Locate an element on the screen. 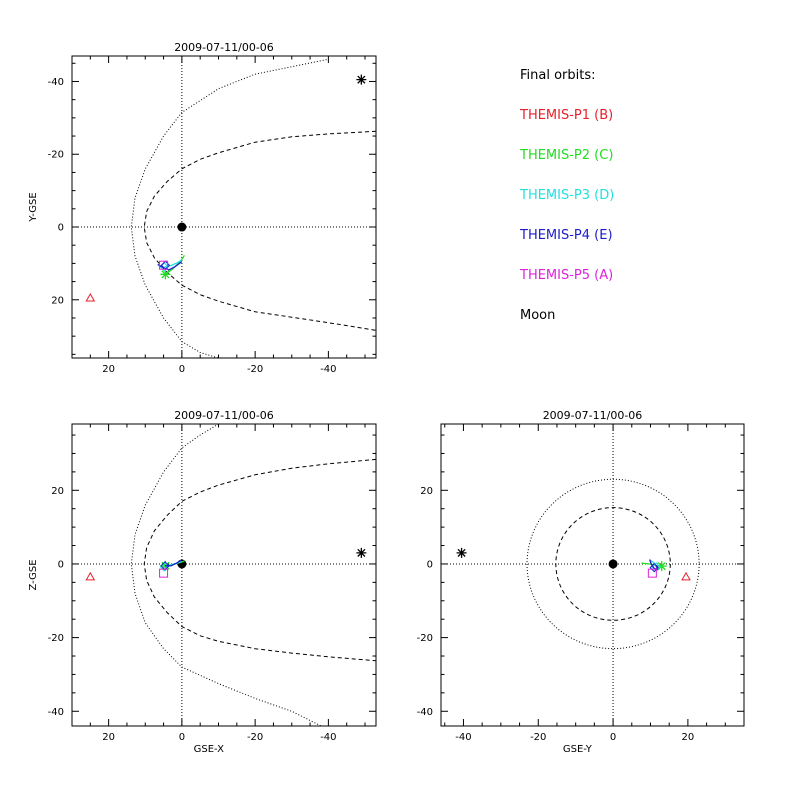 The image size is (800, 800). magnetopause-circle is located at coordinates (613, 564).